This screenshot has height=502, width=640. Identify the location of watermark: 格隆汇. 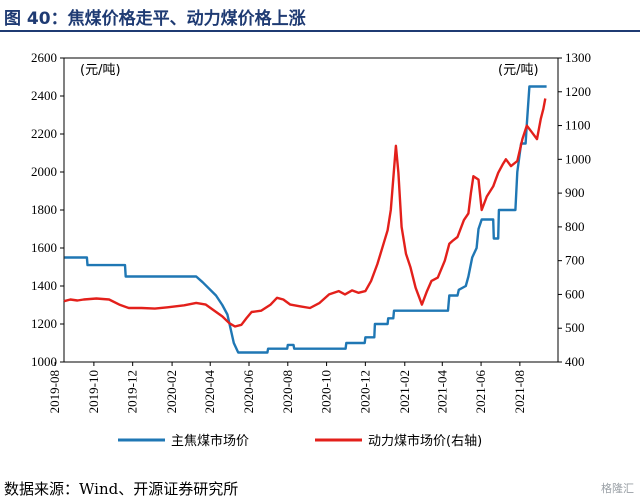
(617, 488).